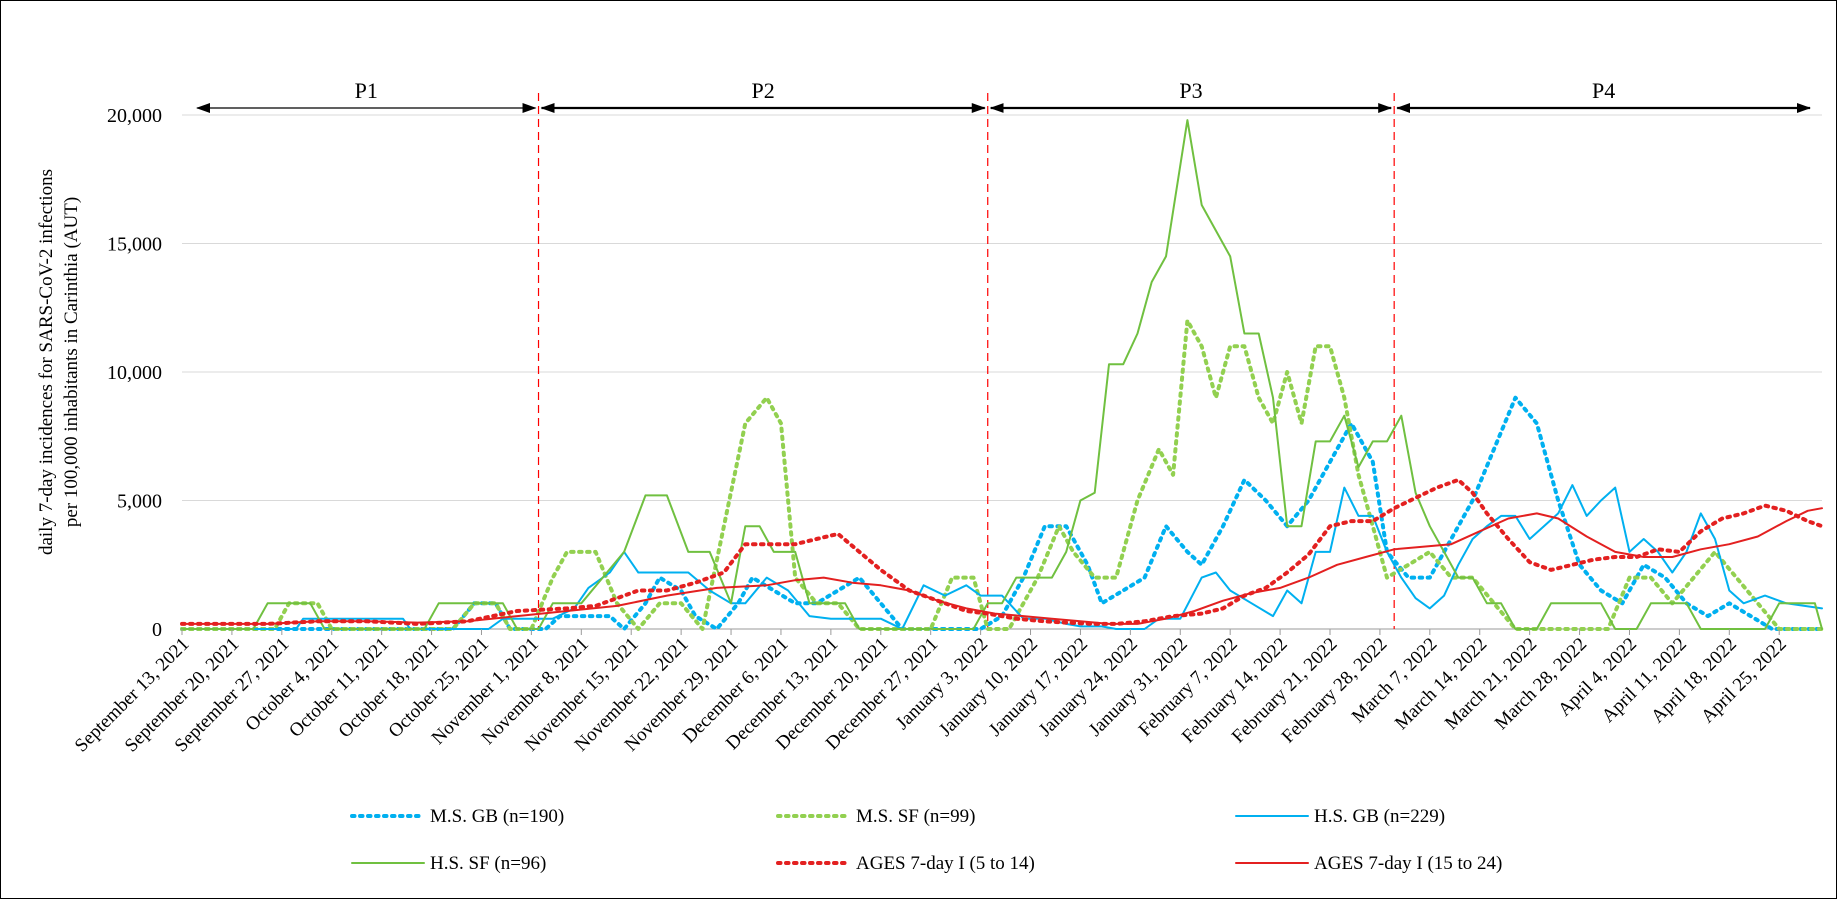  I want to click on y-tick-label: 0, so click(157, 630).